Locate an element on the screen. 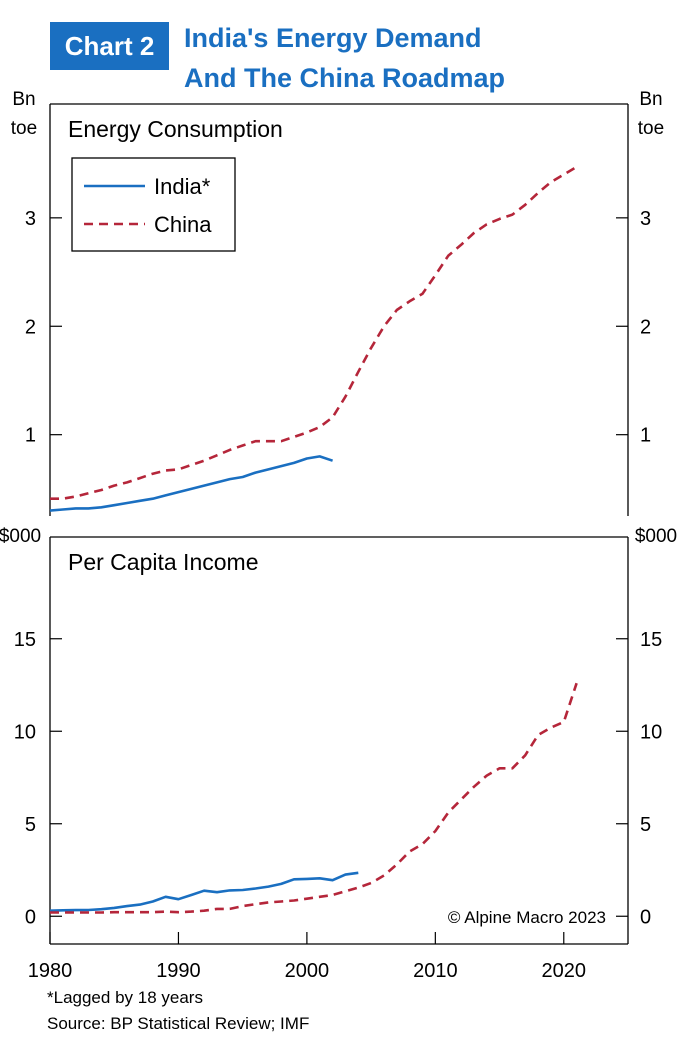 The height and width of the screenshot is (1043, 695). chart-title-line-2: And The China Roadmap is located at coordinates (345, 78).